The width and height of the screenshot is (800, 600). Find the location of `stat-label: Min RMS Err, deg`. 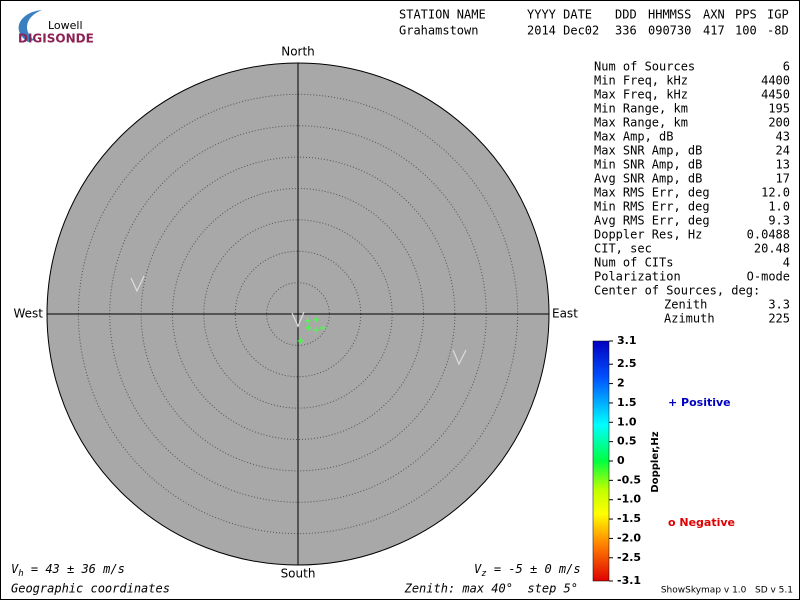

stat-label: Min RMS Err, deg is located at coordinates (652, 207).